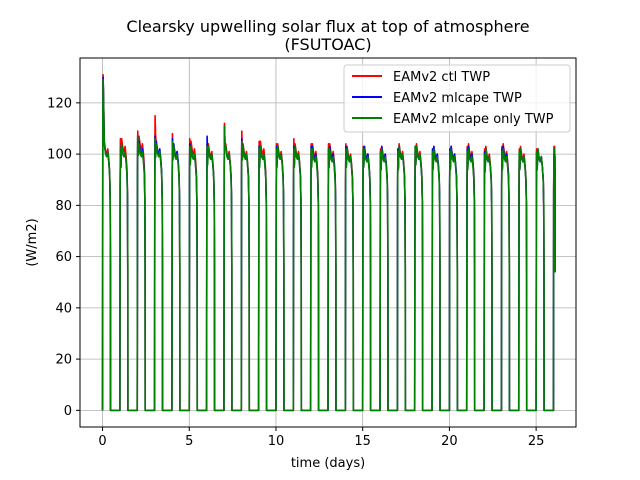  I want to click on x-tick-label: 5, so click(189, 441).